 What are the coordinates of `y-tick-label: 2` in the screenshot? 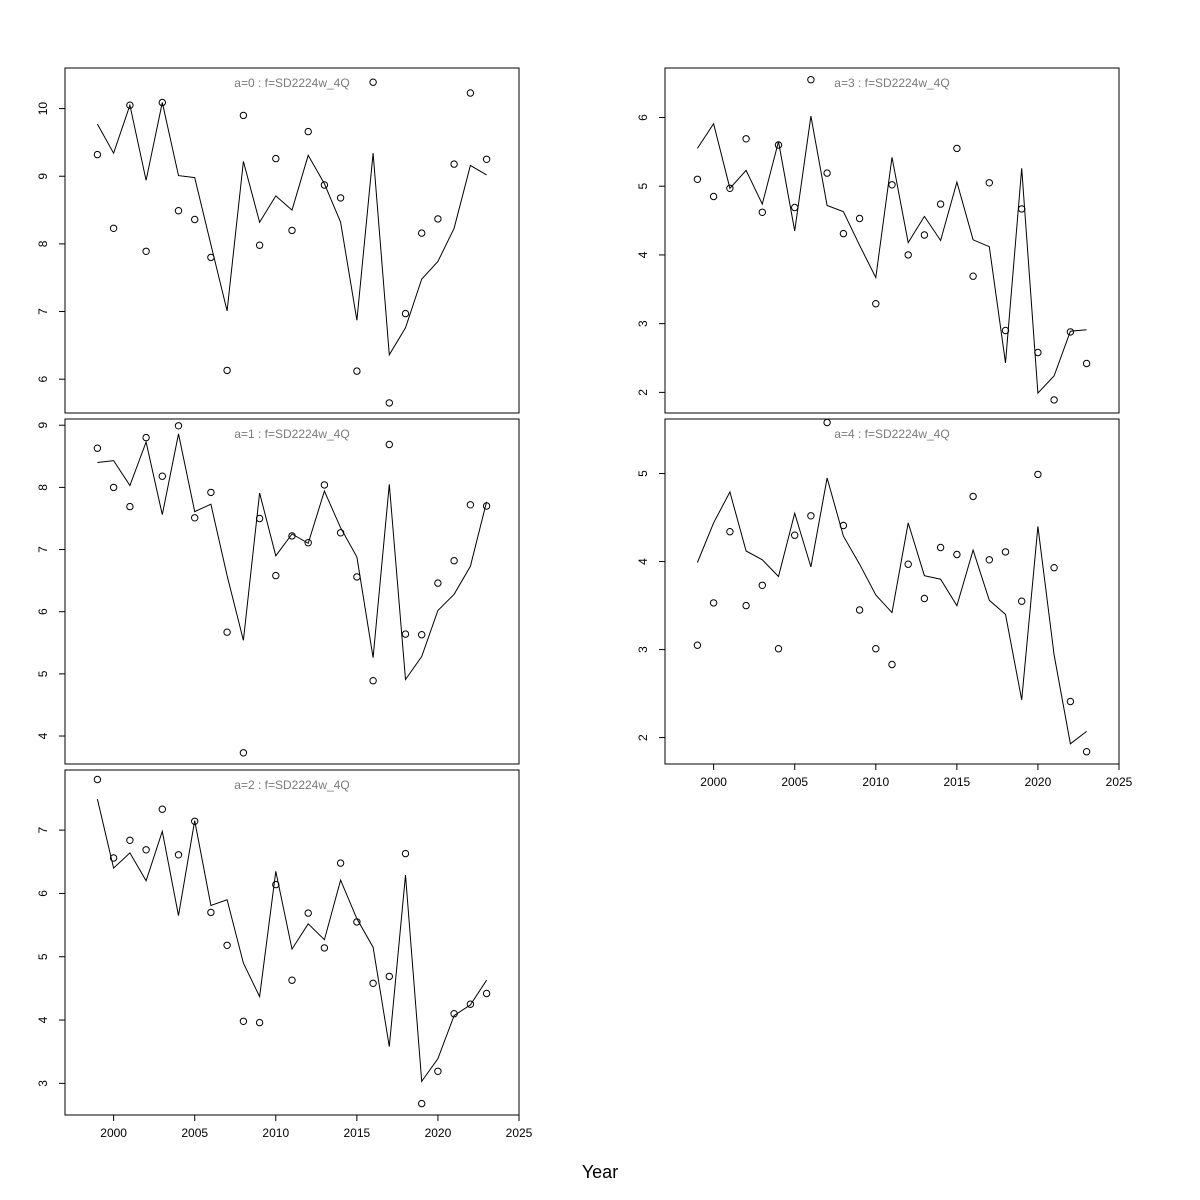 It's located at (643, 392).